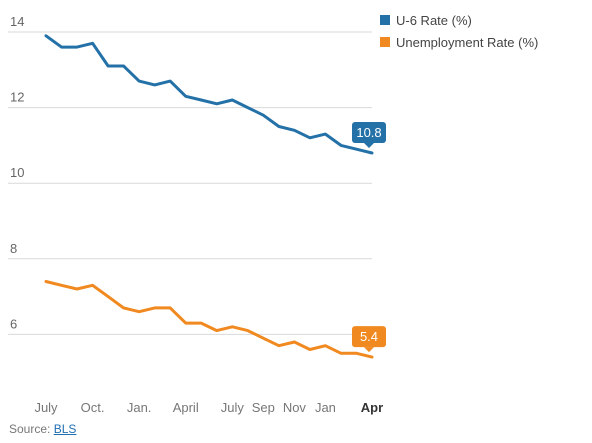 This screenshot has height=443, width=592. Describe the element at coordinates (208, 407) in the screenshot. I see `x-axis-ticks: July Oct. Jan. April July Sep Nov Jan Apr` at that location.